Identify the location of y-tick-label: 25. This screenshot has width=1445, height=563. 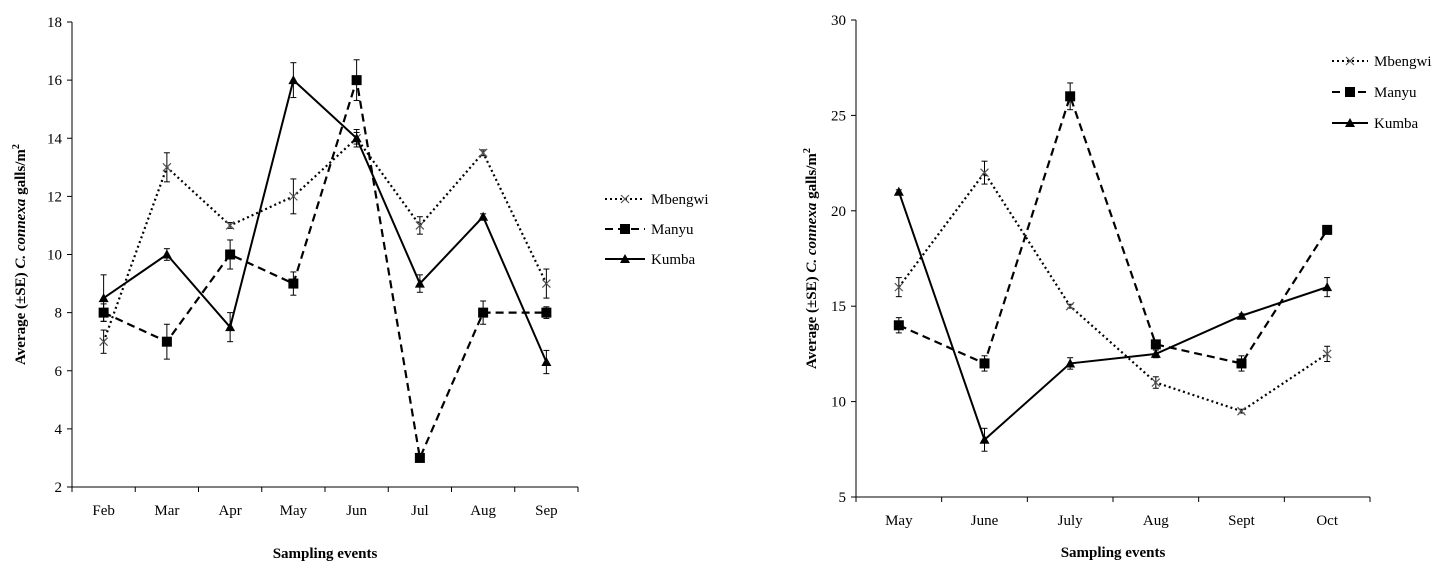
(838, 116).